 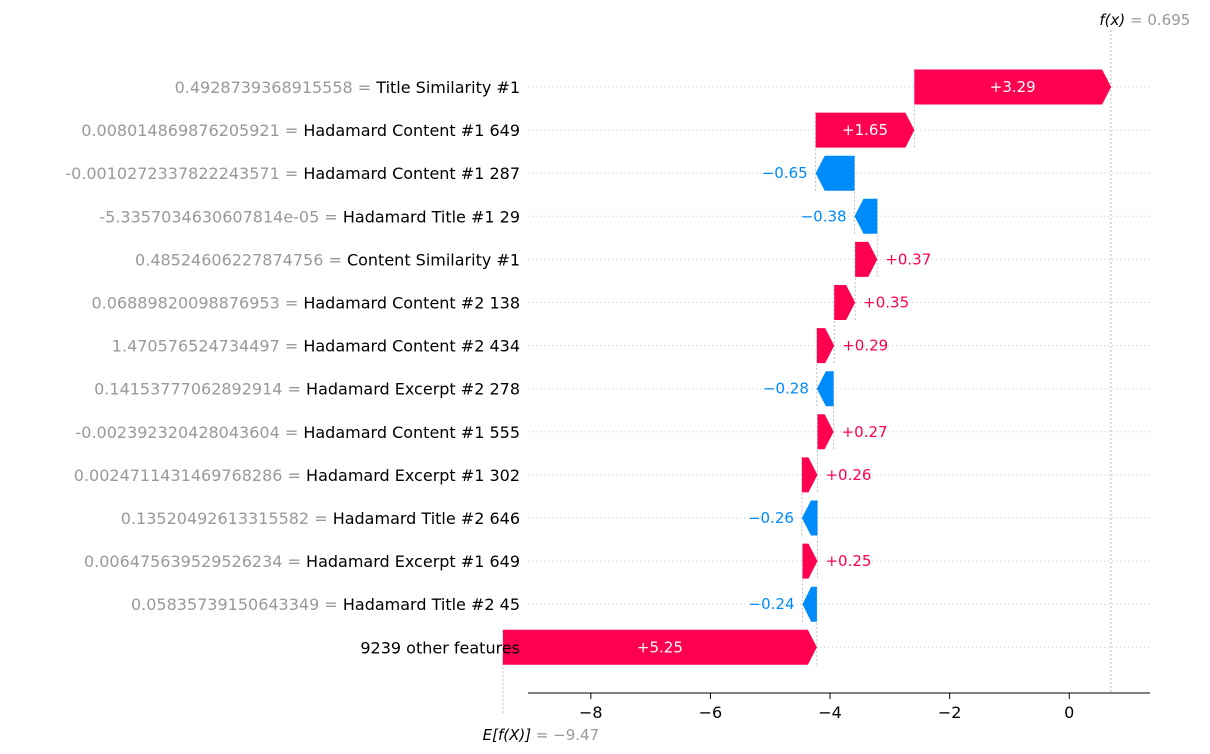 What do you see at coordinates (190, 475) in the screenshot?
I see `feature-value: 0.0024711431469768286 =` at bounding box center [190, 475].